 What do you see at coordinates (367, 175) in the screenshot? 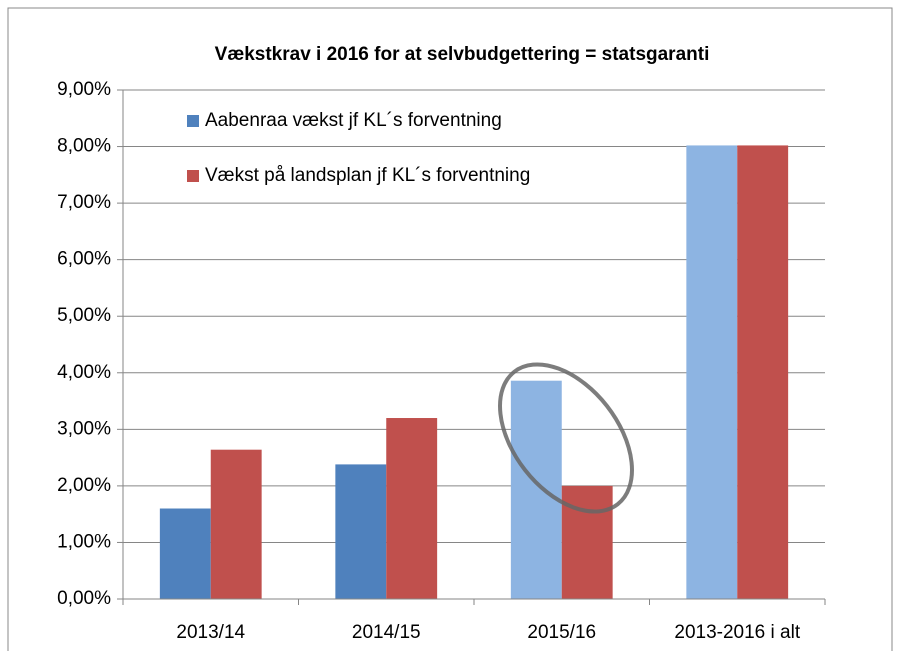
I see `legend-label: Vækst på landsplan jf KL´s forventning` at bounding box center [367, 175].